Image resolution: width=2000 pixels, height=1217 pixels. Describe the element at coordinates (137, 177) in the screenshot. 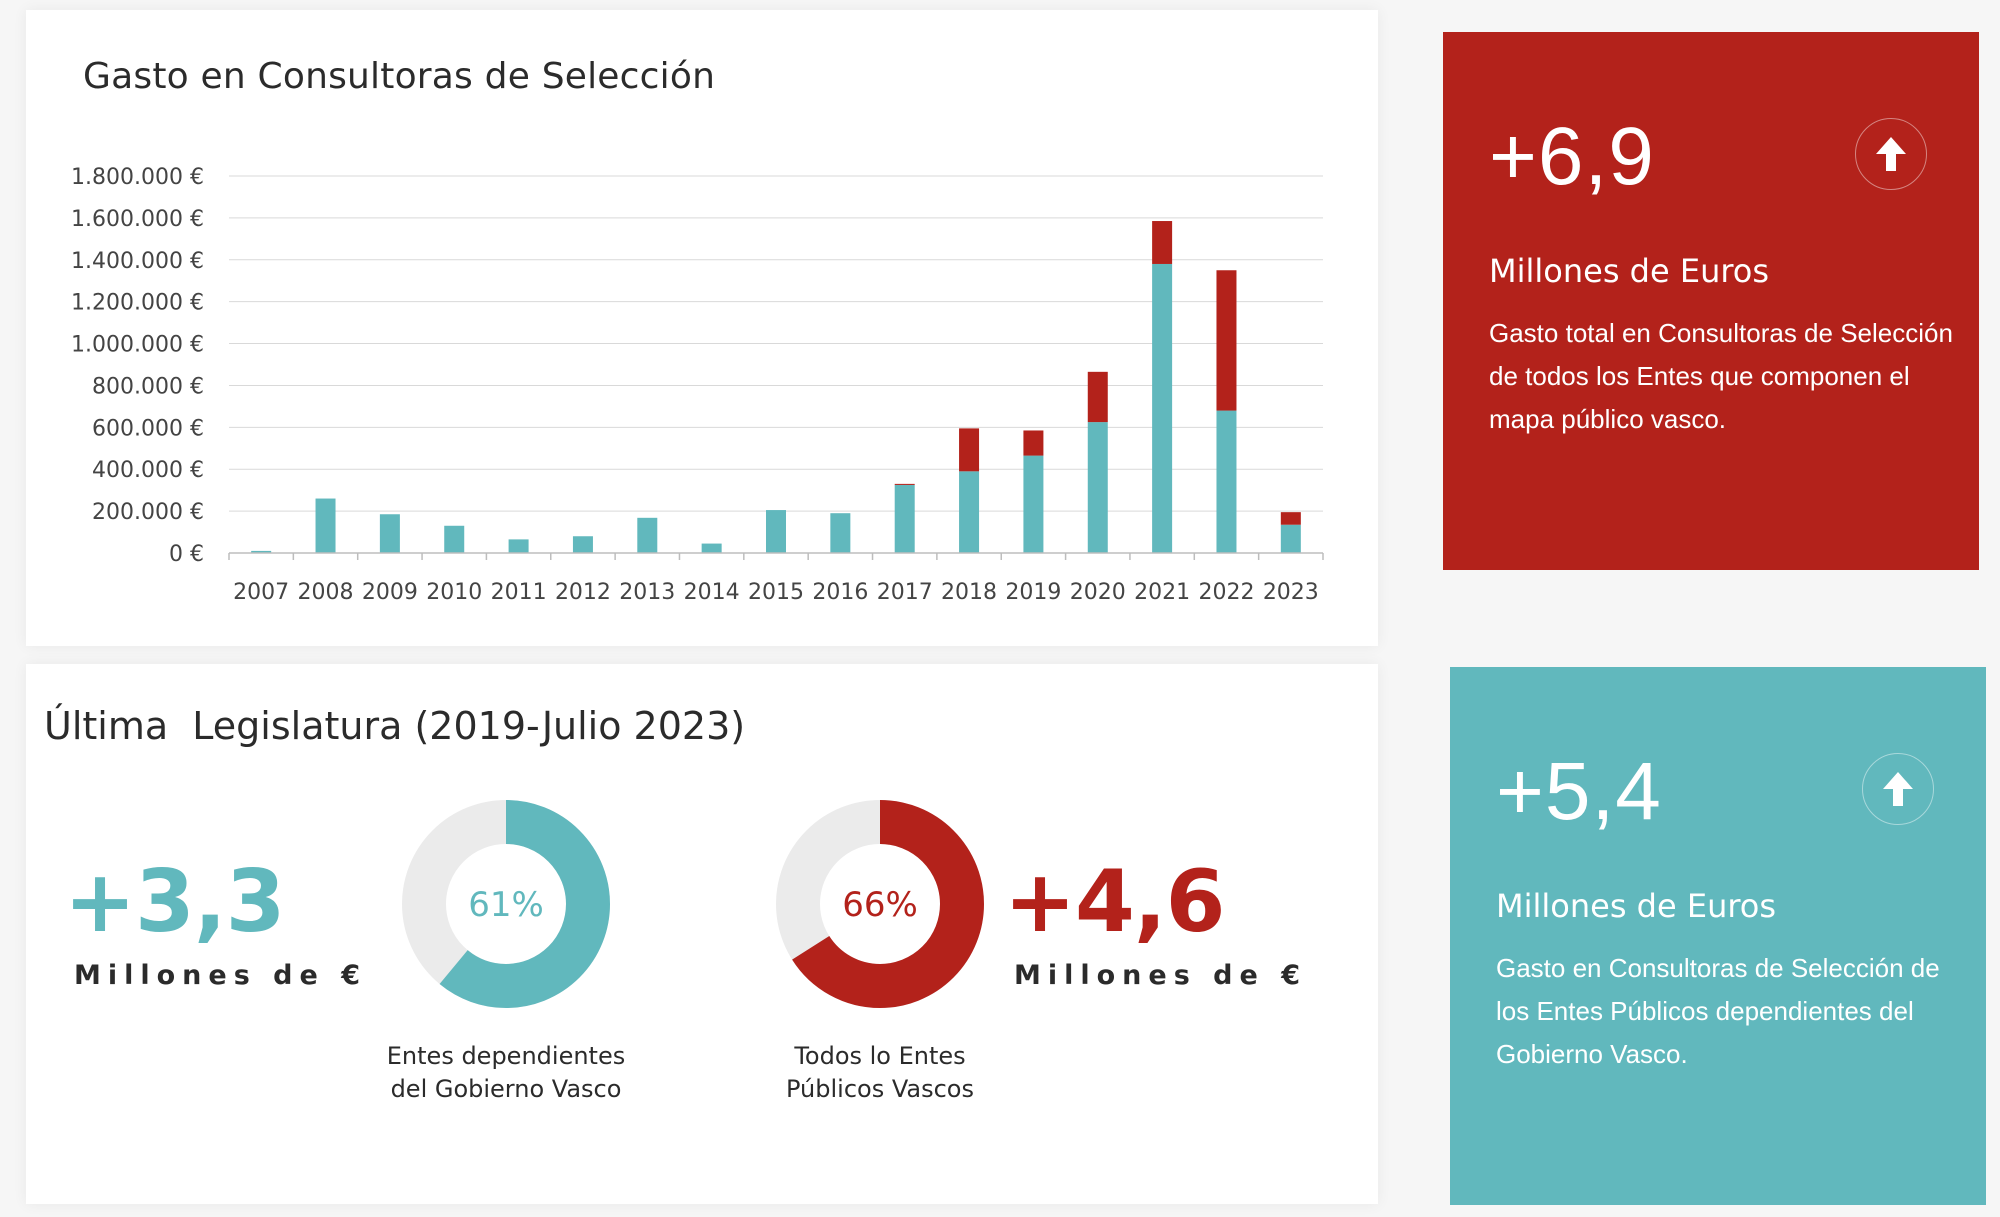

I see `y-tick-label: 1.800.000 €` at that location.